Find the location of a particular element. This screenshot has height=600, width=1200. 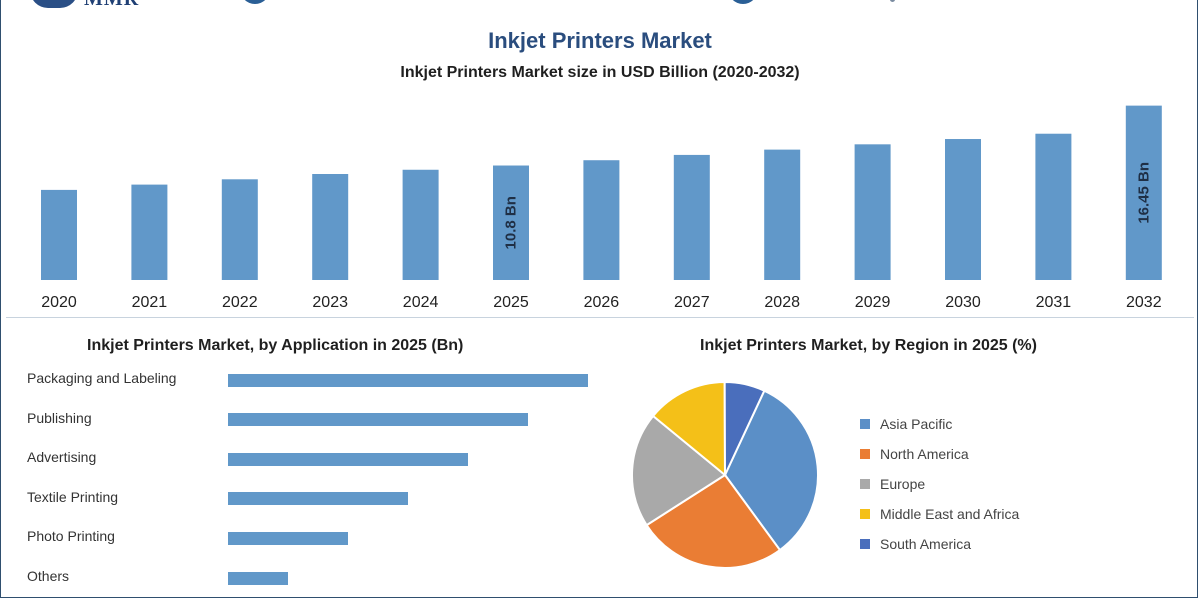

x-tick-label: 2023 is located at coordinates (330, 302).